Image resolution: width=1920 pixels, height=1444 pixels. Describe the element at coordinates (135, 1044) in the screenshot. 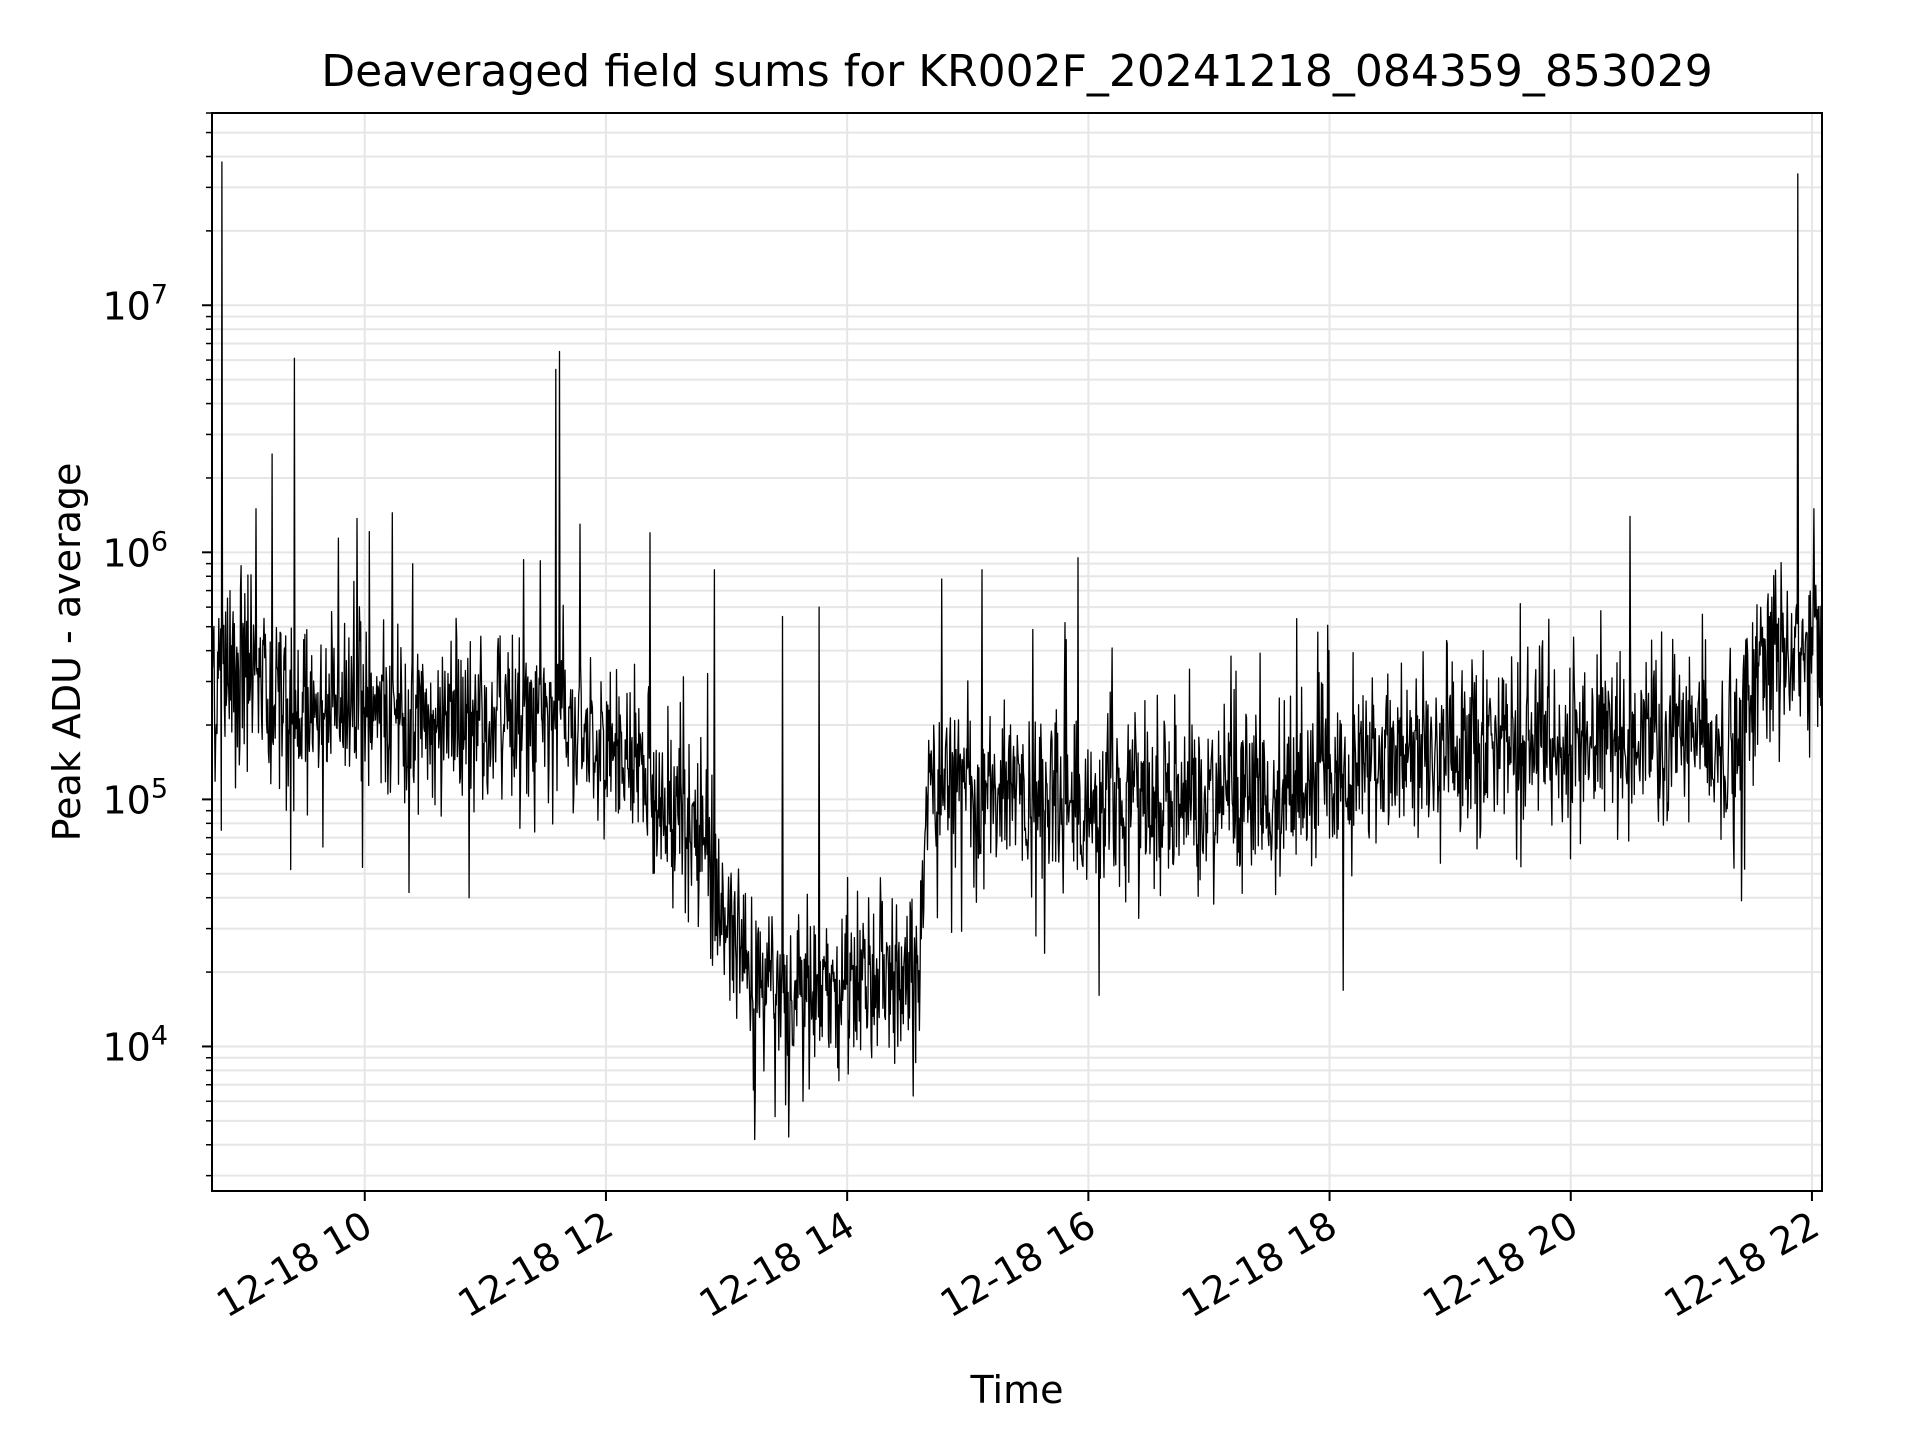

I see `y-tick-label: 104` at that location.